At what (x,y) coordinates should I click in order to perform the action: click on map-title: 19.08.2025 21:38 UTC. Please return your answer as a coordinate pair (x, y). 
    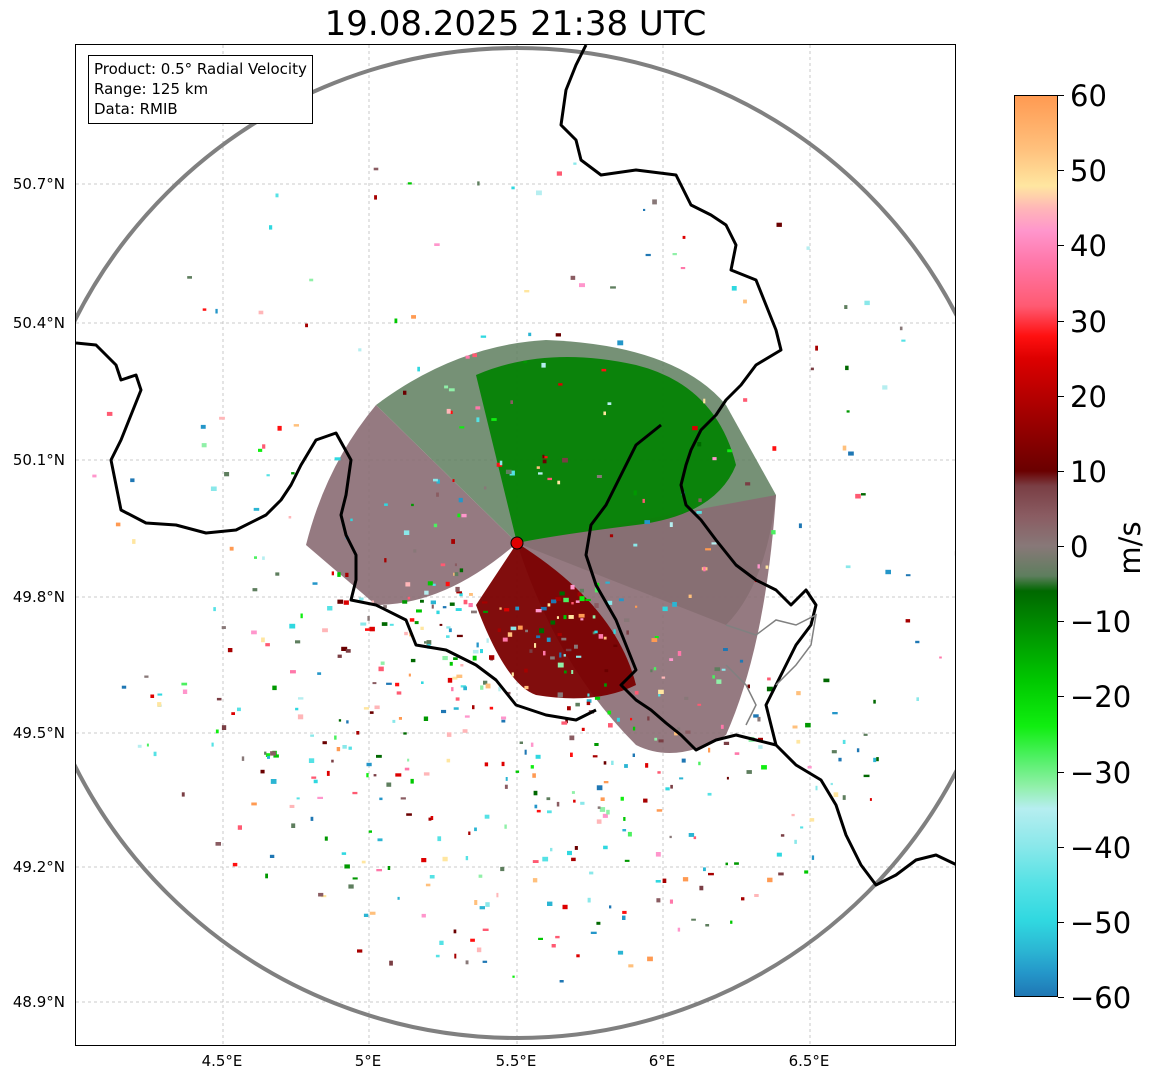
    Looking at the image, I should click on (515, 24).